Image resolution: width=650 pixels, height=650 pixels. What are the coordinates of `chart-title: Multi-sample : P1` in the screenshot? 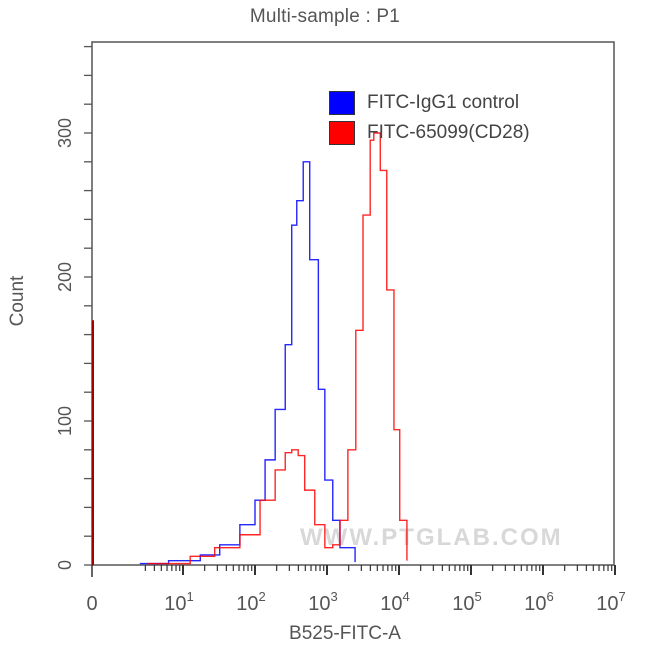 It's located at (325, 16).